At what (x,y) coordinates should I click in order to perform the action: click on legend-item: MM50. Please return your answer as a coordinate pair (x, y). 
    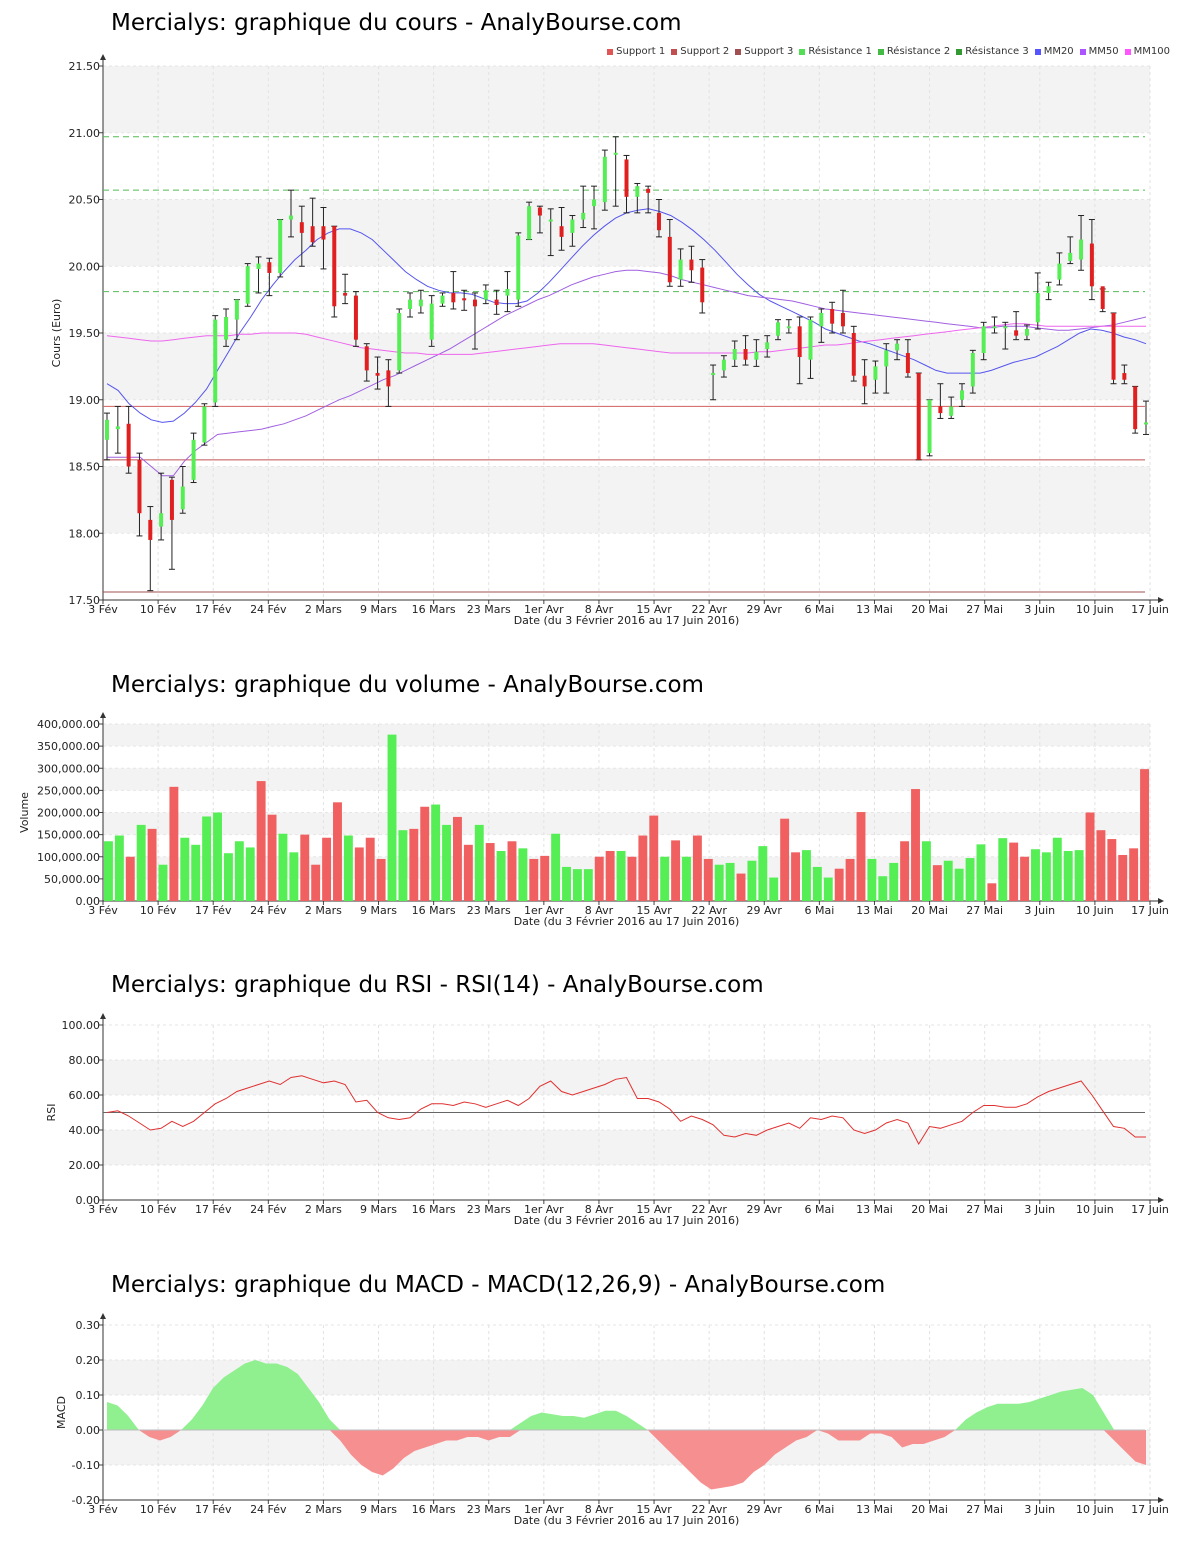
    Looking at the image, I should click on (1099, 51).